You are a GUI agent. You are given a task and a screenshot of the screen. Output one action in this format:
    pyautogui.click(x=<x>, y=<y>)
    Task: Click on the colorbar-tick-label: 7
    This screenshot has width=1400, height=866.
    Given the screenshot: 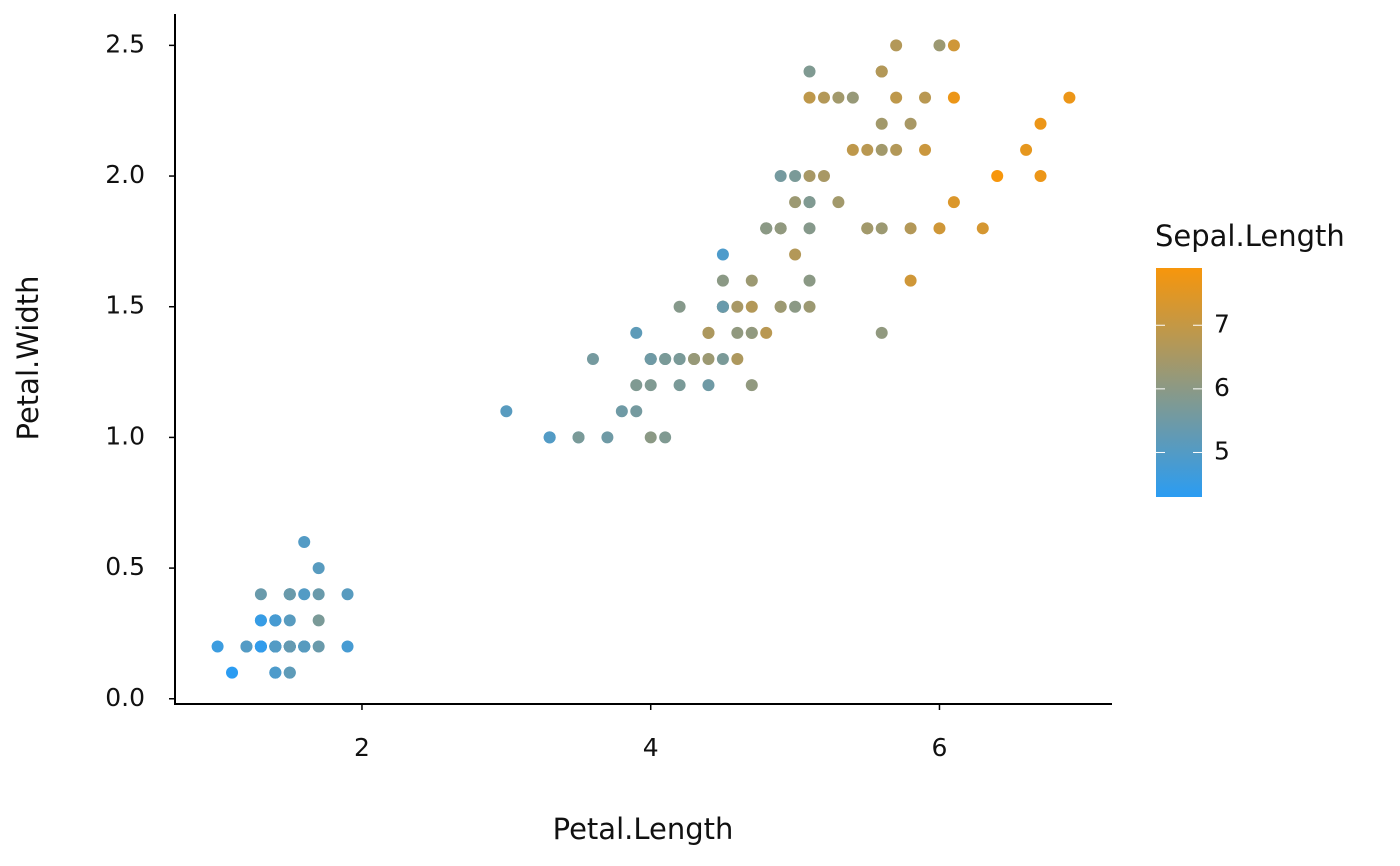 What is the action you would take?
    pyautogui.click(x=1222, y=323)
    